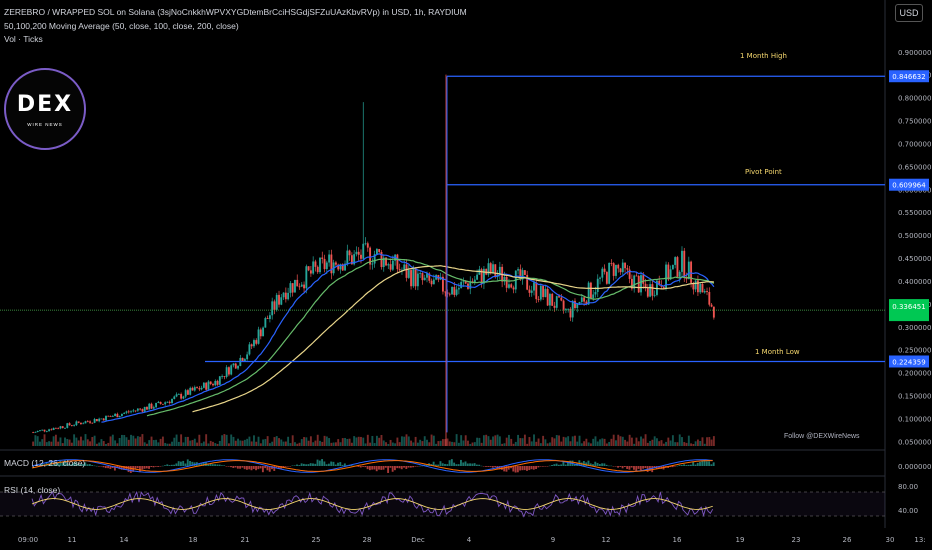  Describe the element at coordinates (908, 487) in the screenshot. I see `rsi-axis-tick: 80.00` at that location.